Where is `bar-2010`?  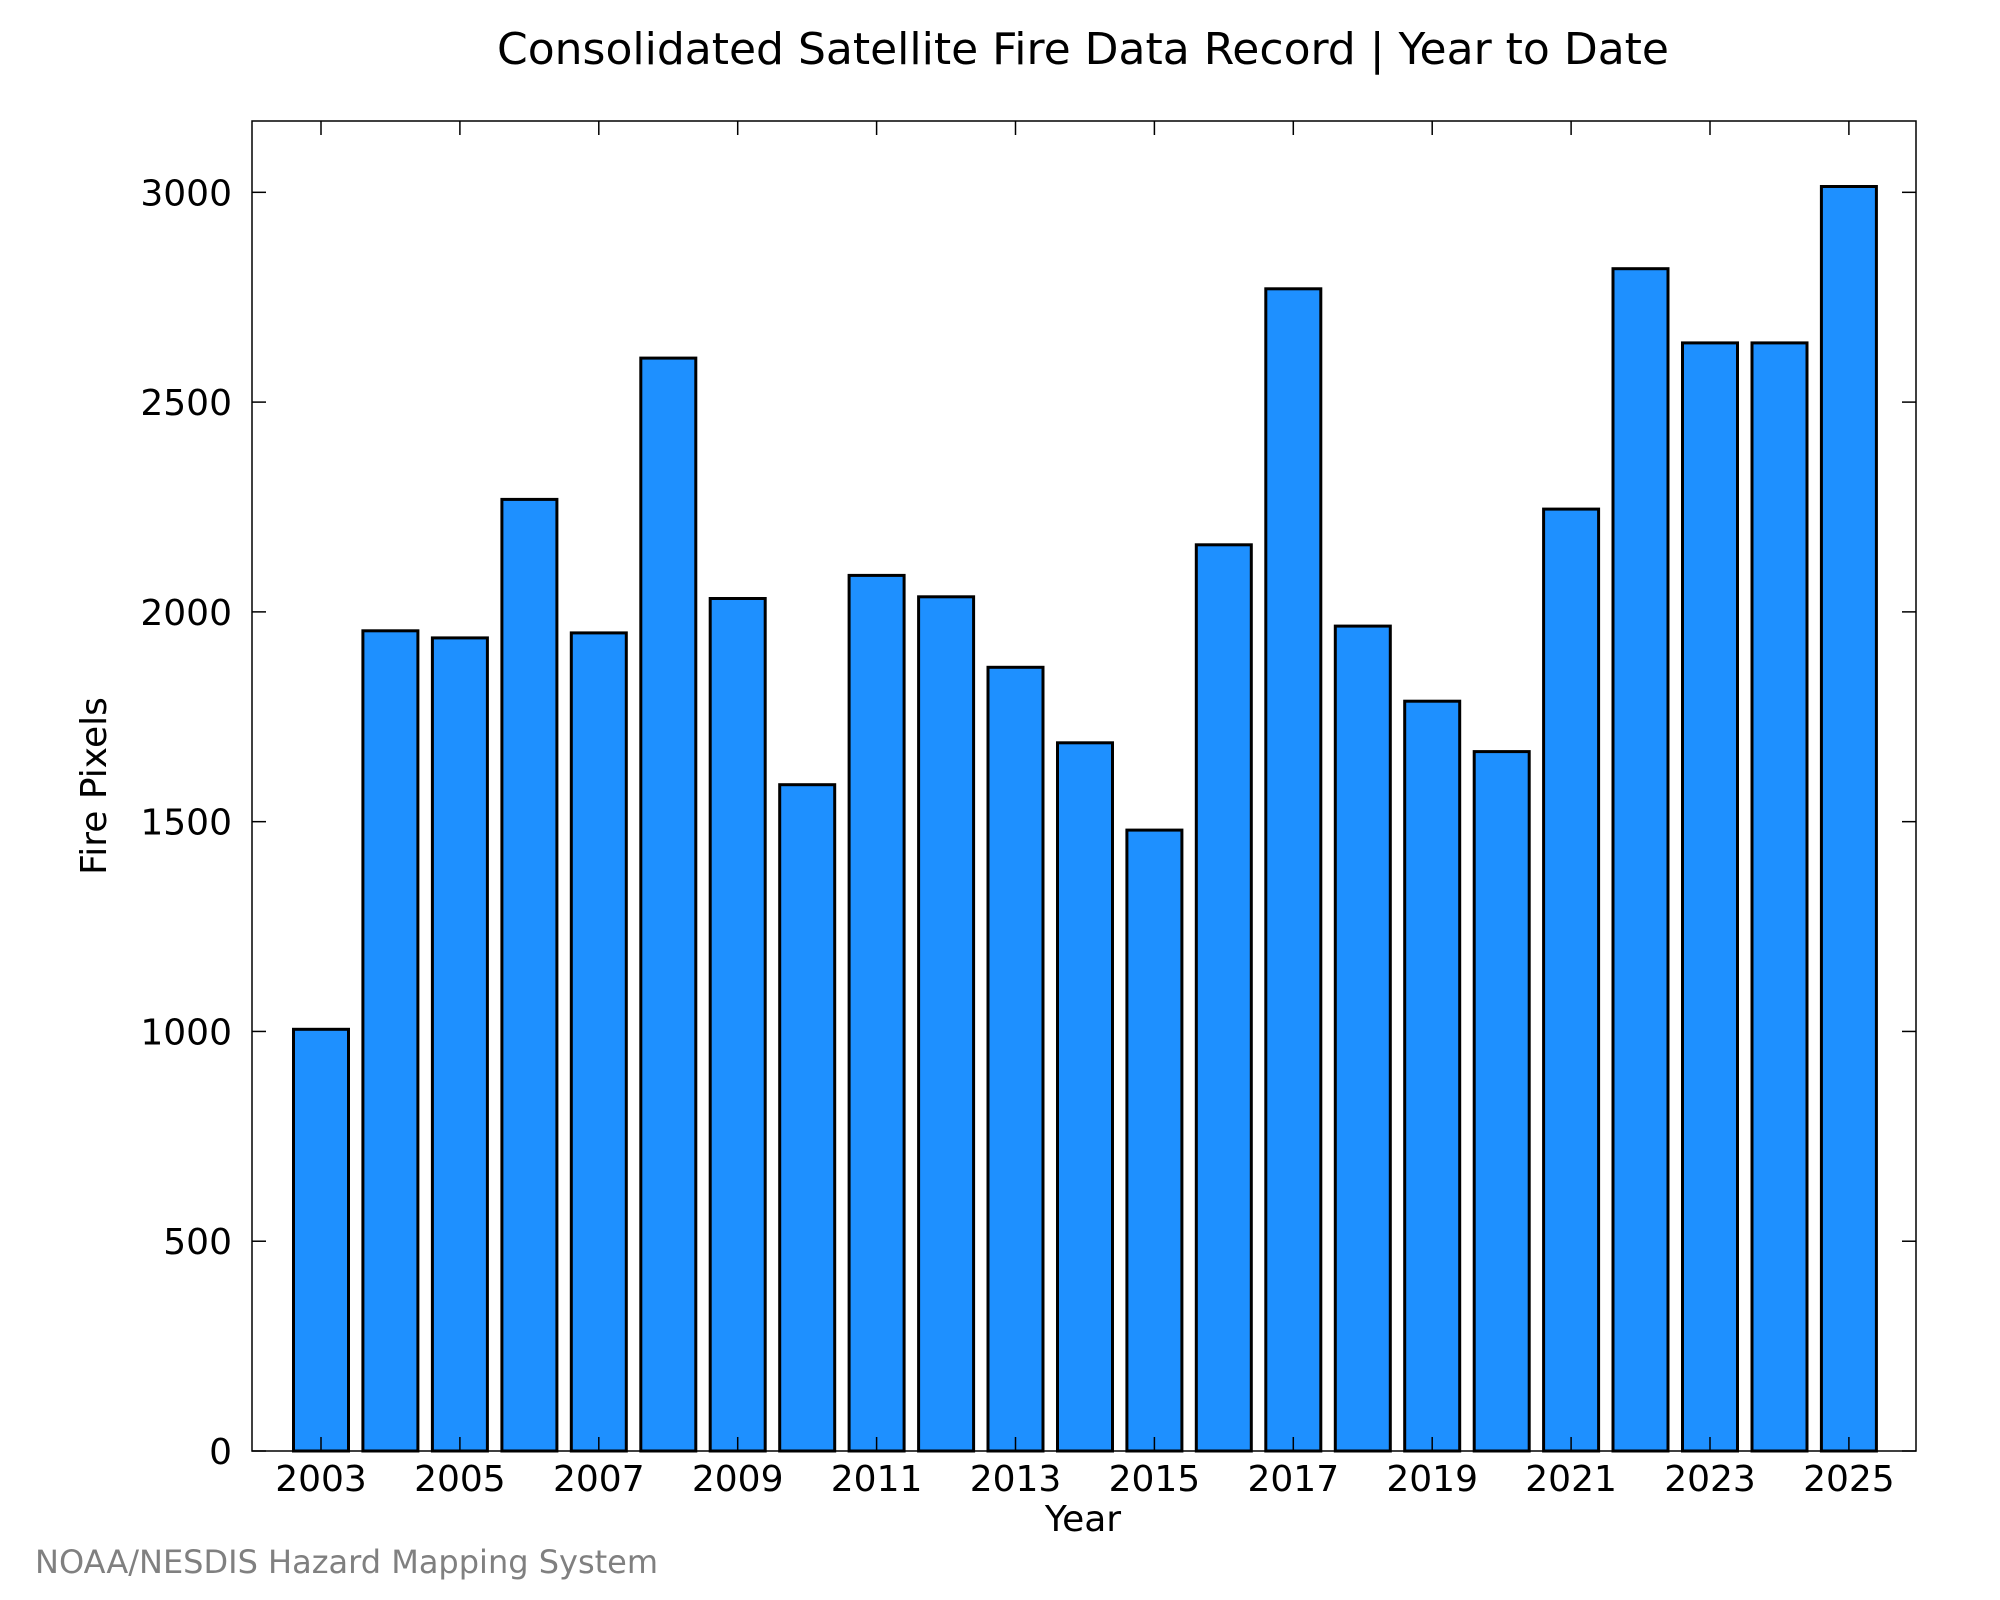
bar-2010 is located at coordinates (807, 1118).